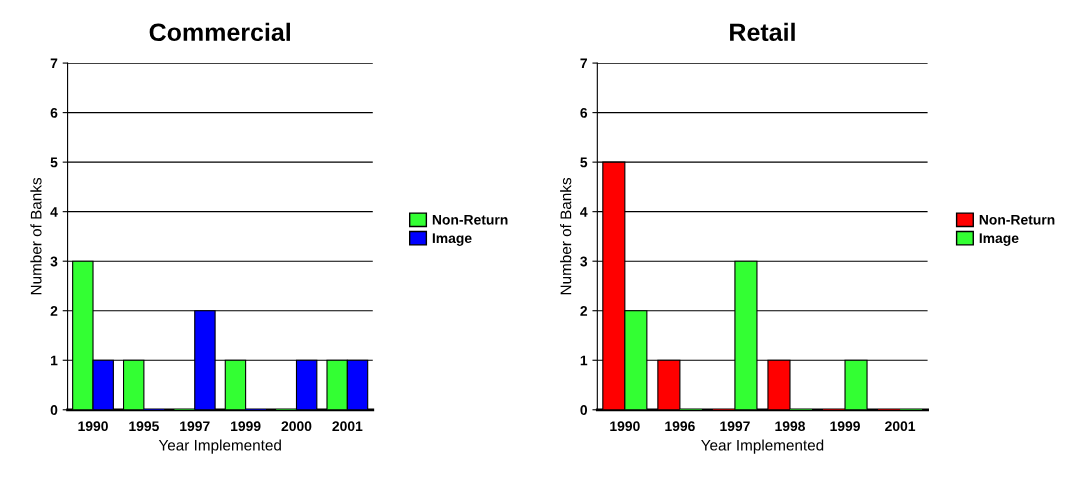  Describe the element at coordinates (219, 32) in the screenshot. I see `chart-title: Commercial` at that location.